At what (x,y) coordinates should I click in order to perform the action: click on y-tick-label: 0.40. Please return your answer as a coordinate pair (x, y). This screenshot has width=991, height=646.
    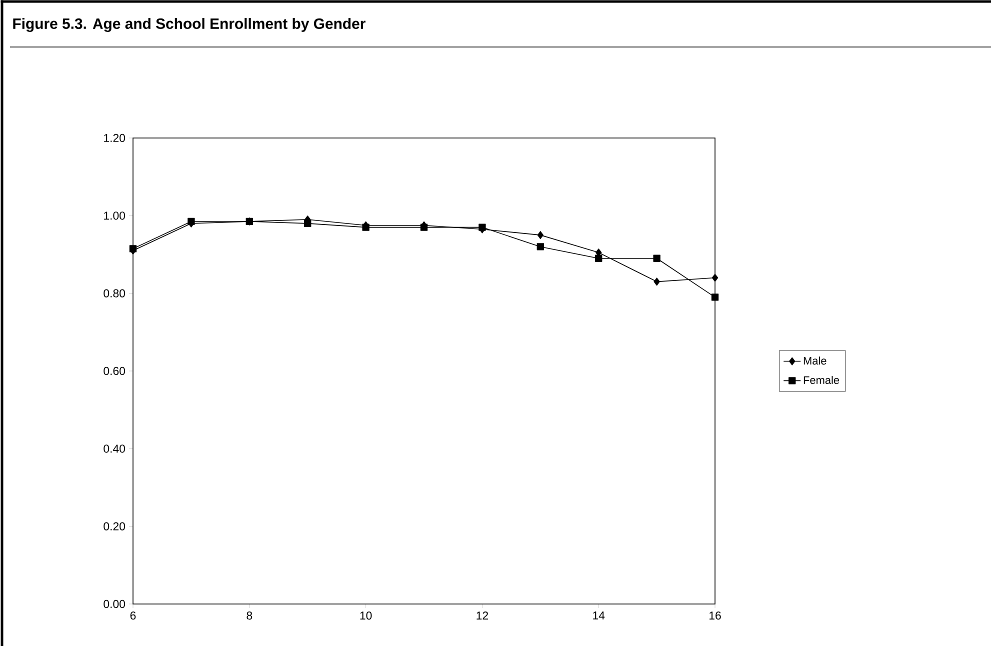
    Looking at the image, I should click on (115, 448).